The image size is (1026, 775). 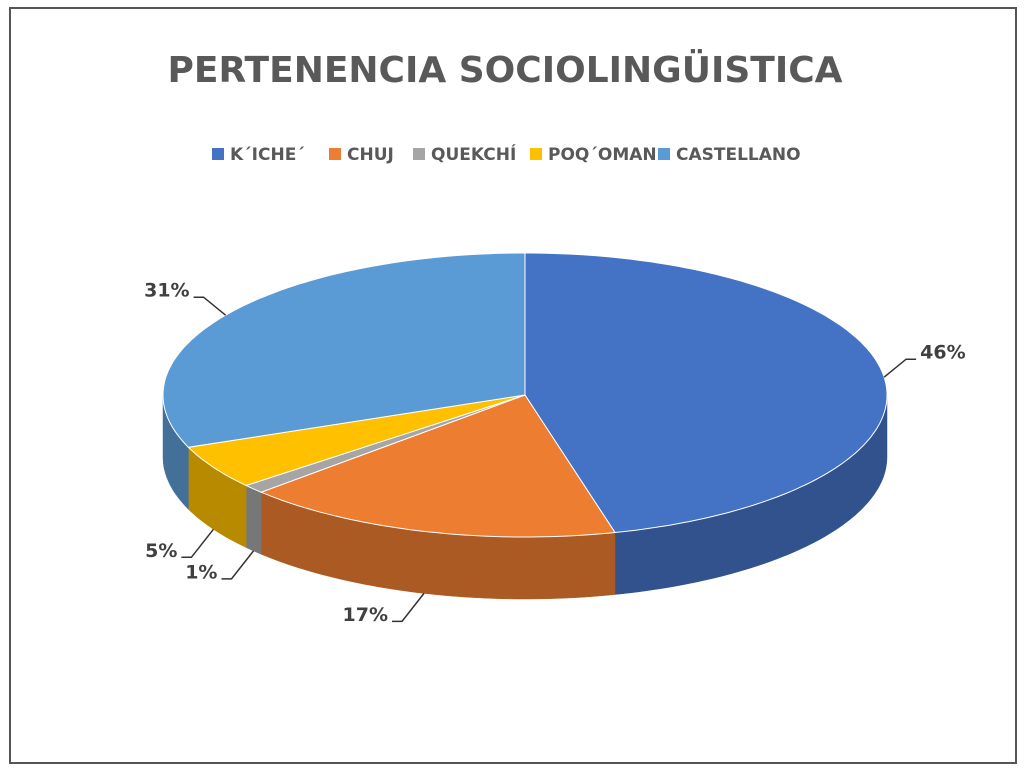 What do you see at coordinates (365, 615) in the screenshot?
I see `data-label: 17%` at bounding box center [365, 615].